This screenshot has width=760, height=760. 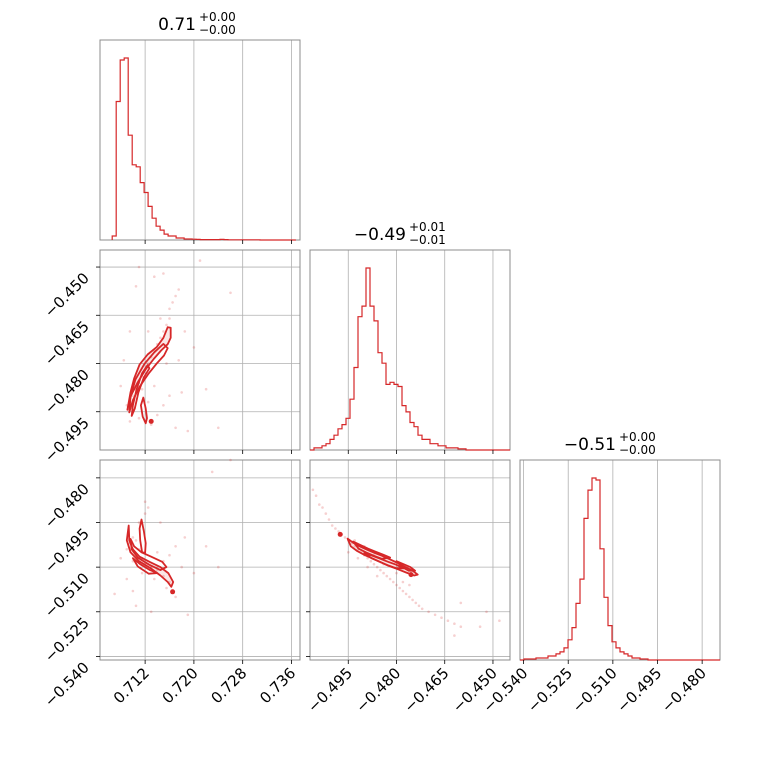 I want to click on panel-title-2: −0.51 +0.00−0.00, so click(x=610, y=443).